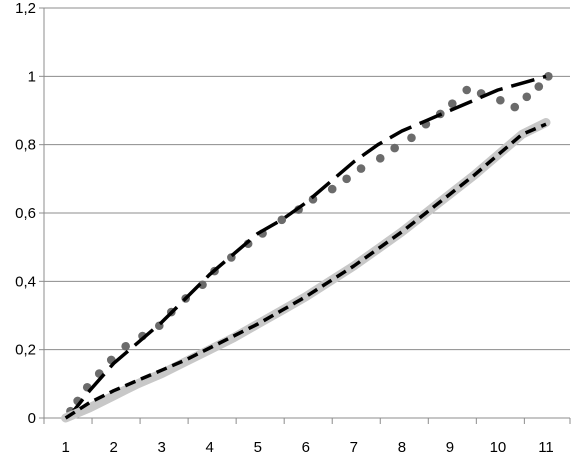  What do you see at coordinates (25, 350) in the screenshot?
I see `y-tick-label: 0,2` at bounding box center [25, 350].